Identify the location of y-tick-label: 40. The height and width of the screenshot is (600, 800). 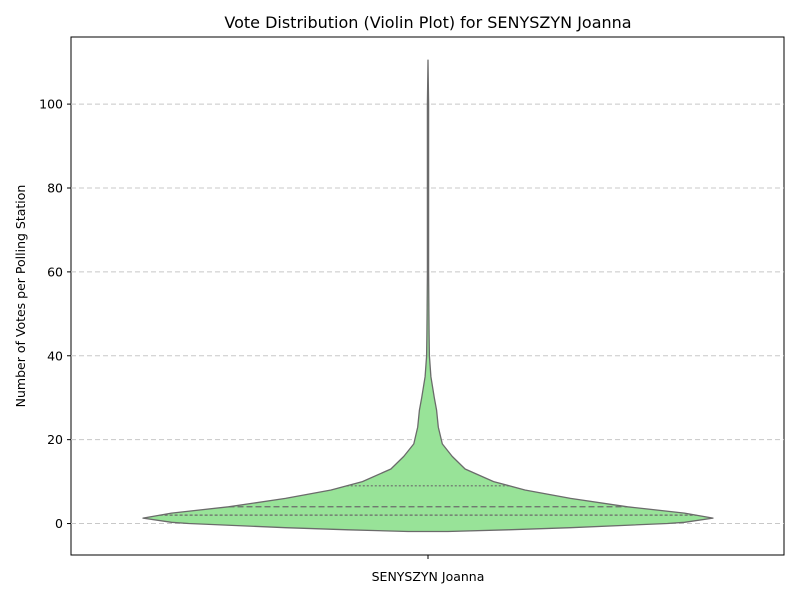
(55, 355).